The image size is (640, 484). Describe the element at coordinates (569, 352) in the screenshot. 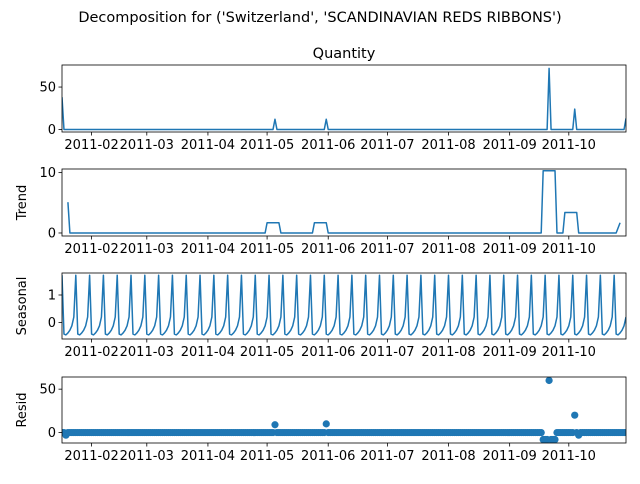

I see `seasonal-xtick-label: 2011-10` at that location.